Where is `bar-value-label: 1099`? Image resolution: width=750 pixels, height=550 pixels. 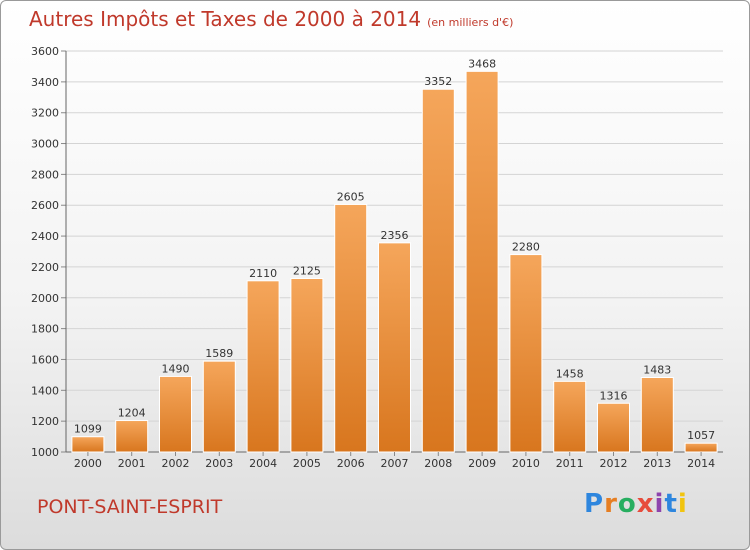
bar-value-label: 1099 is located at coordinates (88, 429).